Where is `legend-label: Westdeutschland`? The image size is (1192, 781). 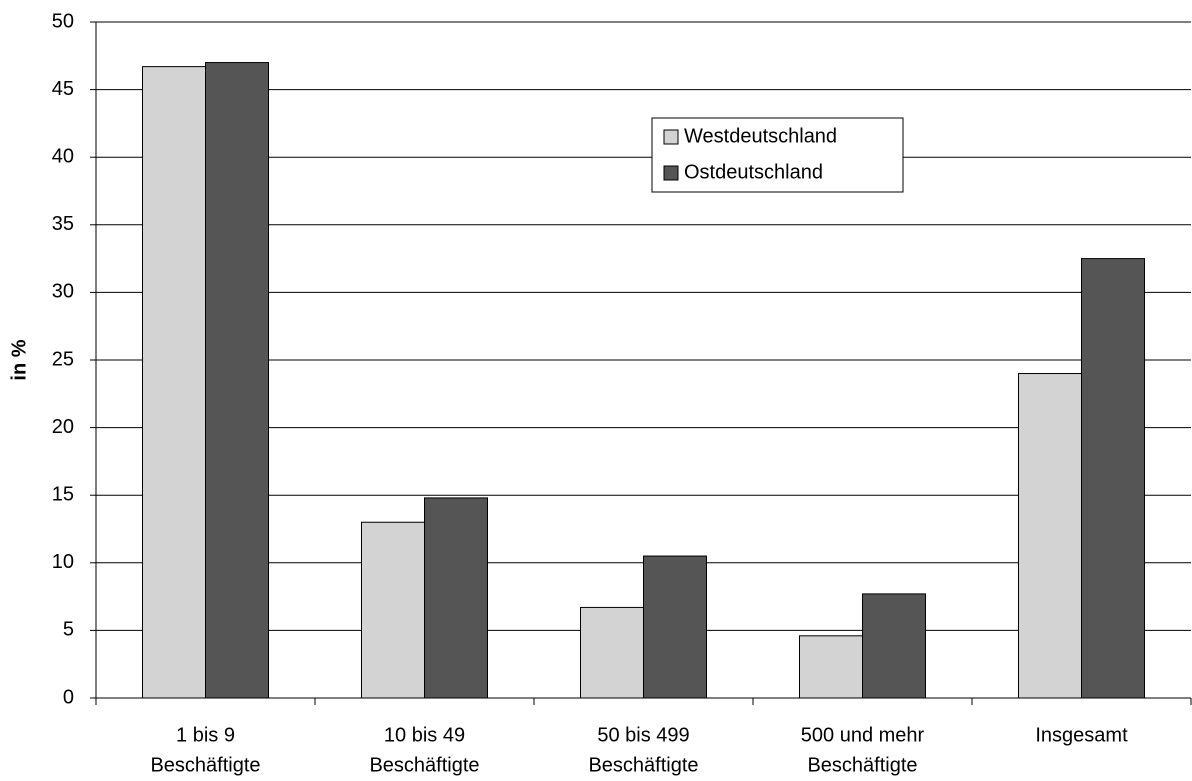
legend-label: Westdeutschland is located at coordinates (760, 136).